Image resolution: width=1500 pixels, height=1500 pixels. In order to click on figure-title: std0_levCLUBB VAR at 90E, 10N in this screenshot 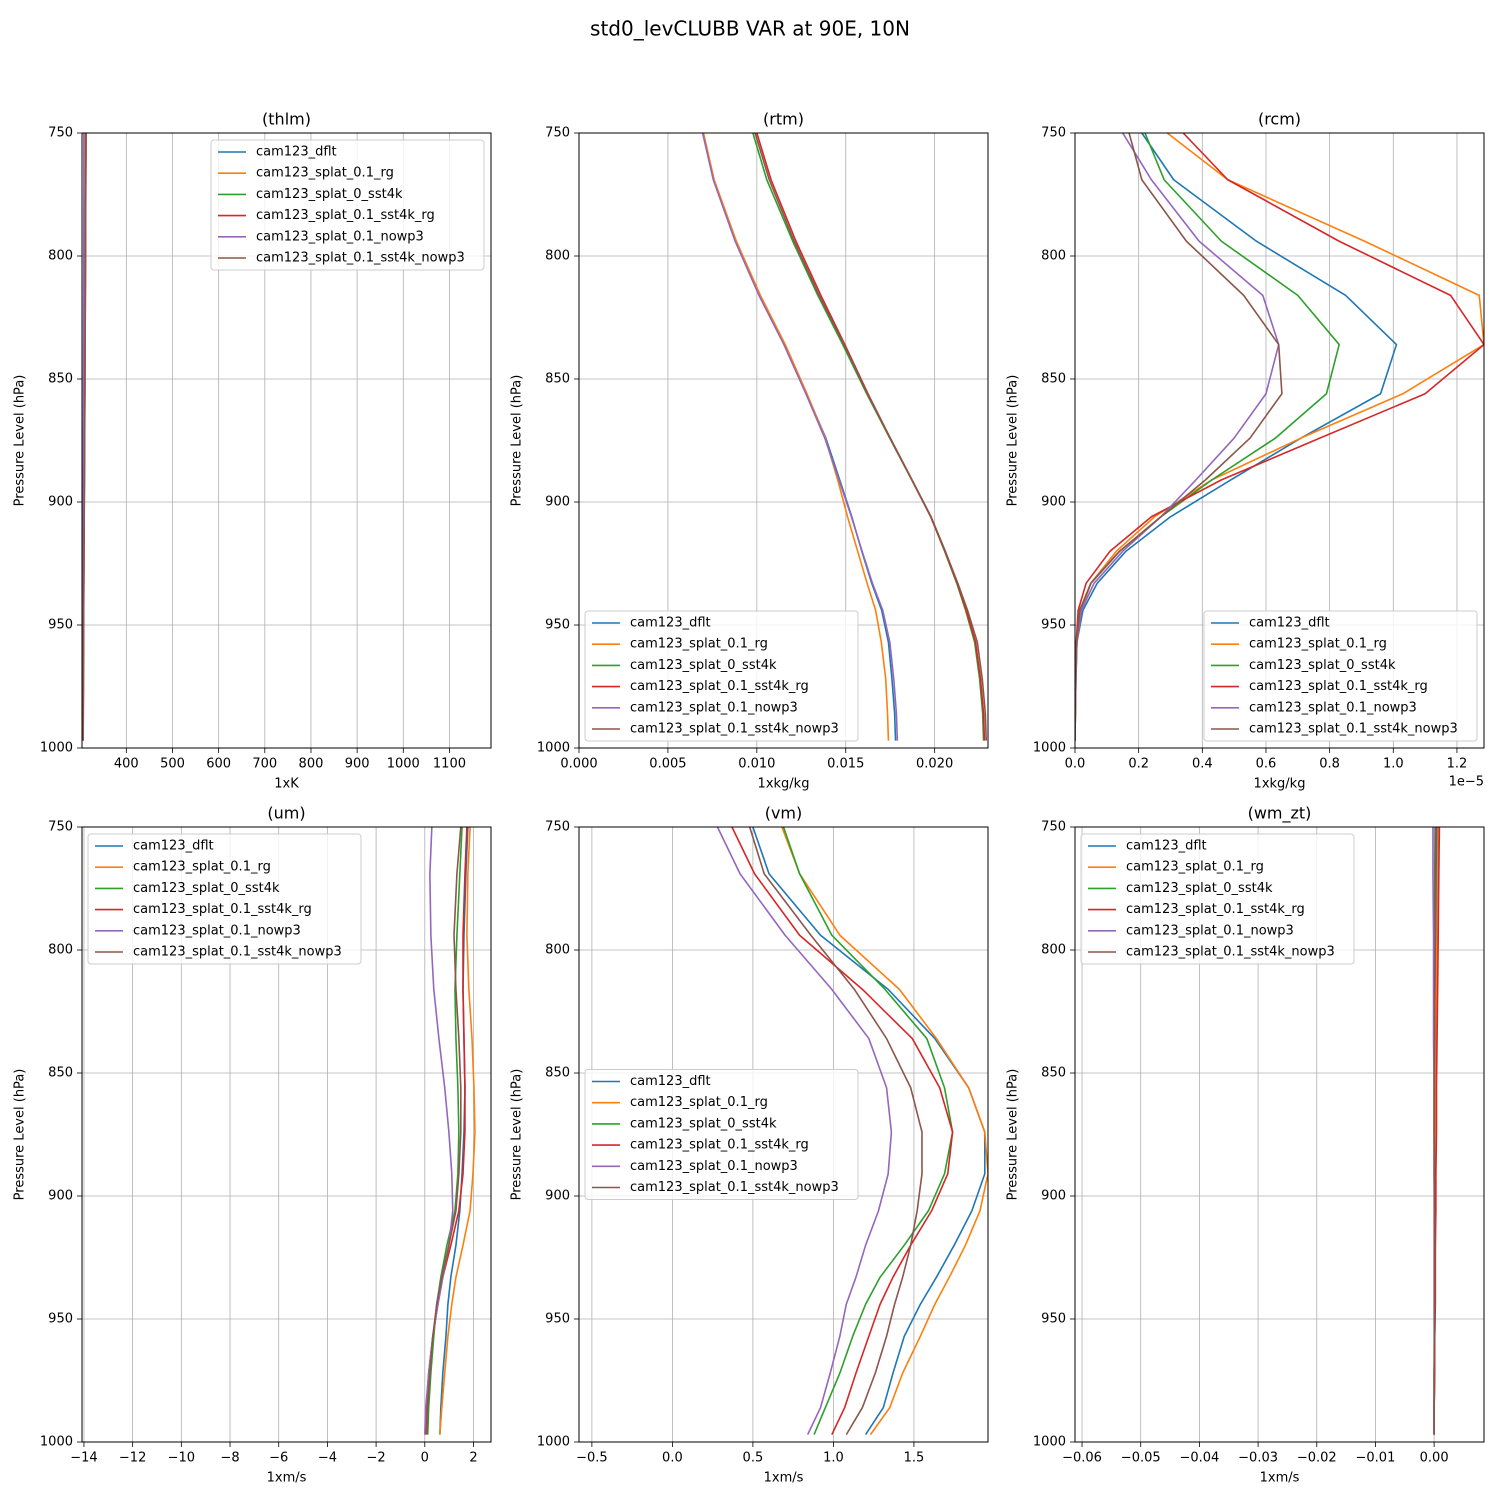, I will do `click(750, 29)`.